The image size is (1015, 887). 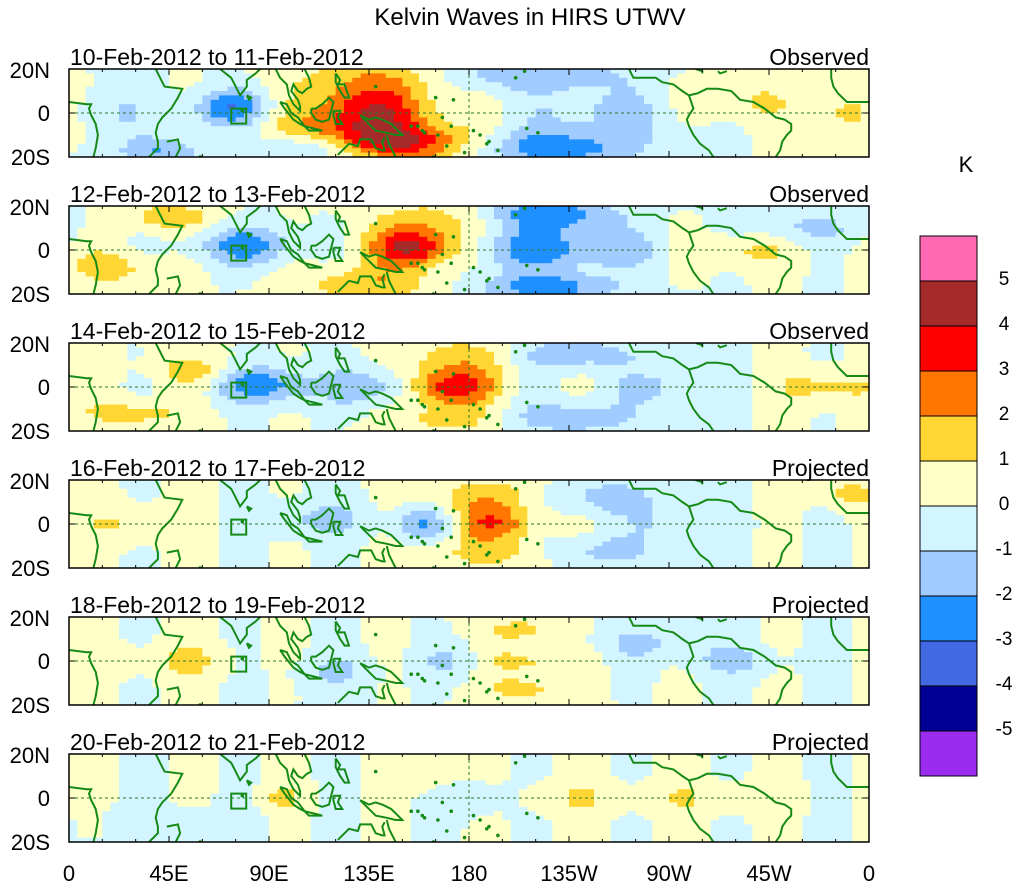 What do you see at coordinates (368, 873) in the screenshot?
I see `x-tick-label: 135E` at bounding box center [368, 873].